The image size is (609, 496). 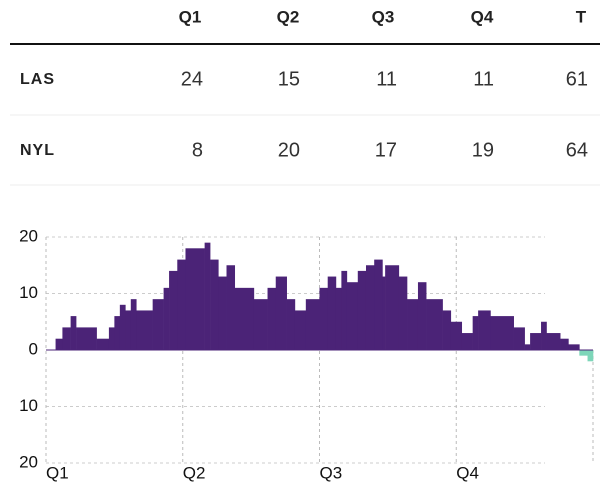 What do you see at coordinates (289, 79) in the screenshot?
I see `score: 15` at bounding box center [289, 79].